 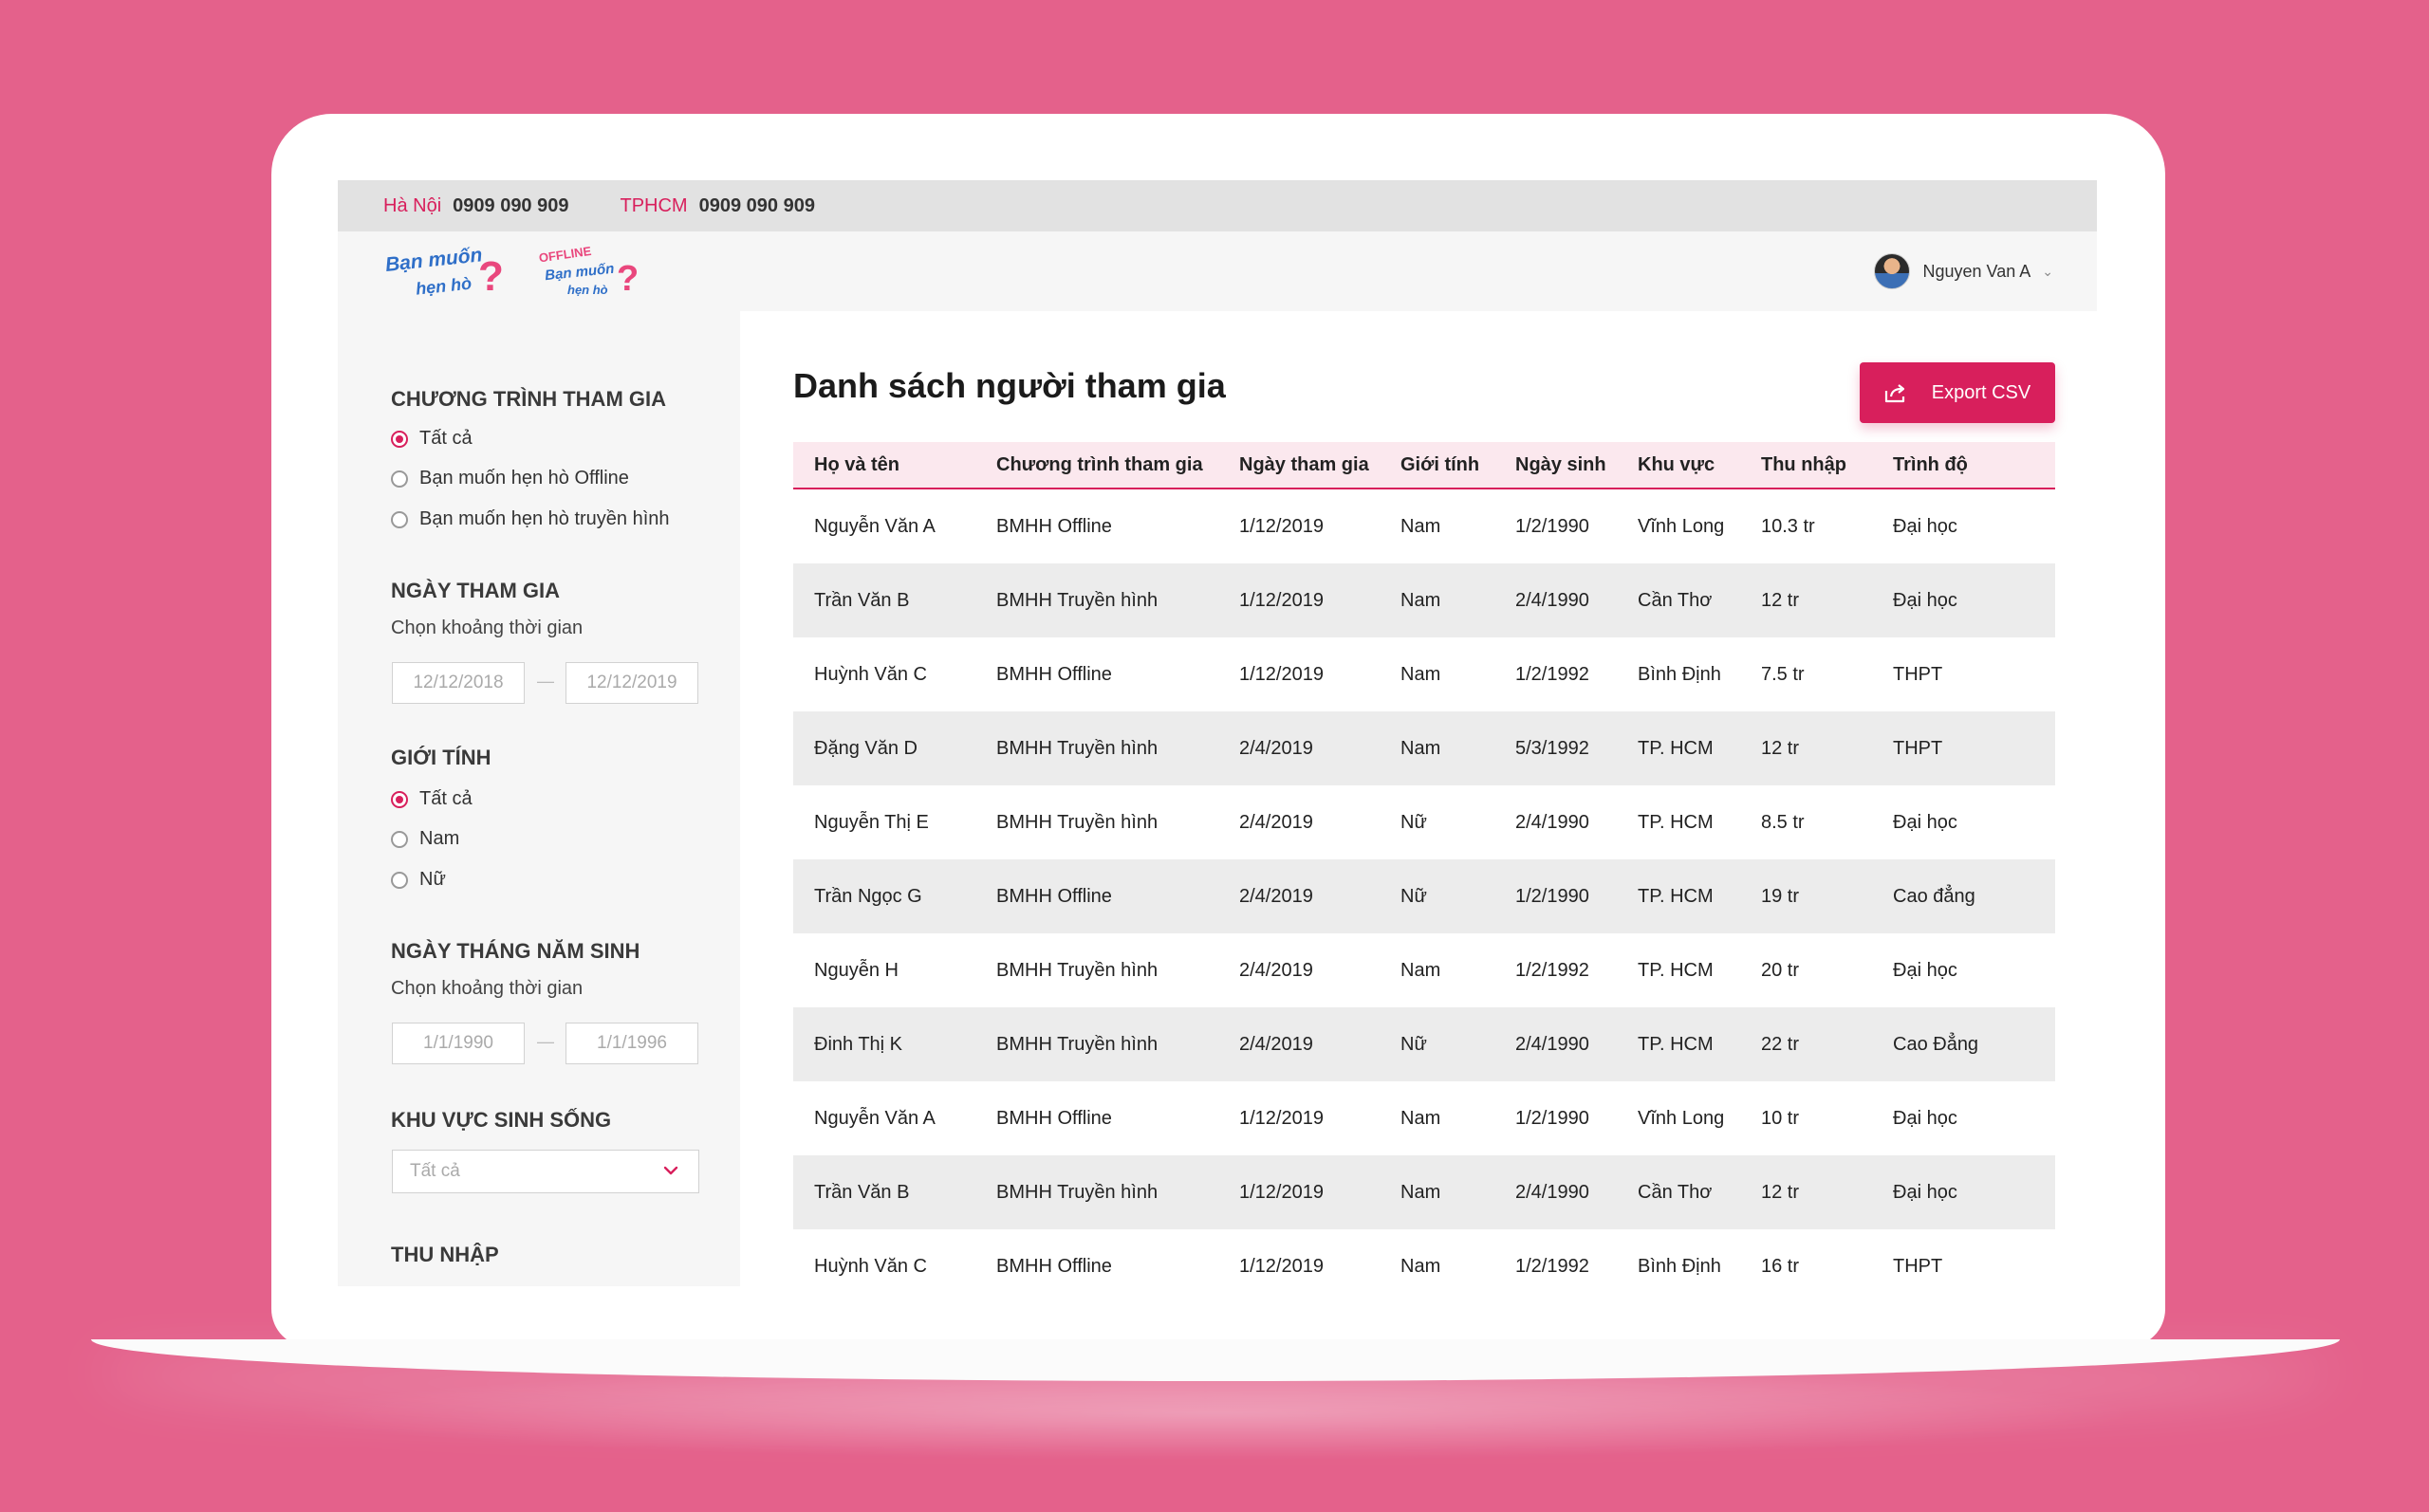 I want to click on table-cell: THPT, so click(x=1918, y=674).